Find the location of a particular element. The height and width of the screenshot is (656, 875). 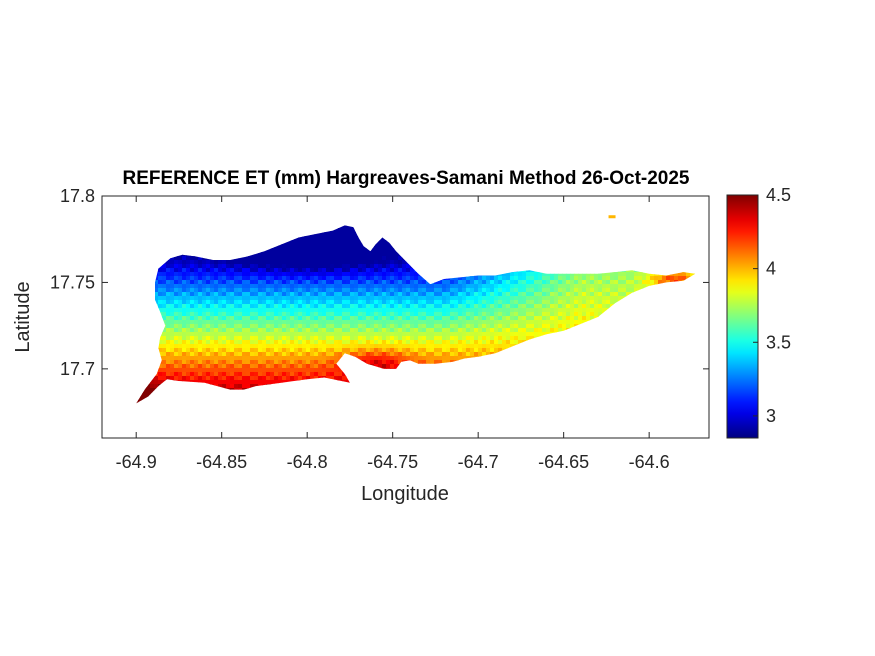

x-tick-label: -64.7 is located at coordinates (478, 462).